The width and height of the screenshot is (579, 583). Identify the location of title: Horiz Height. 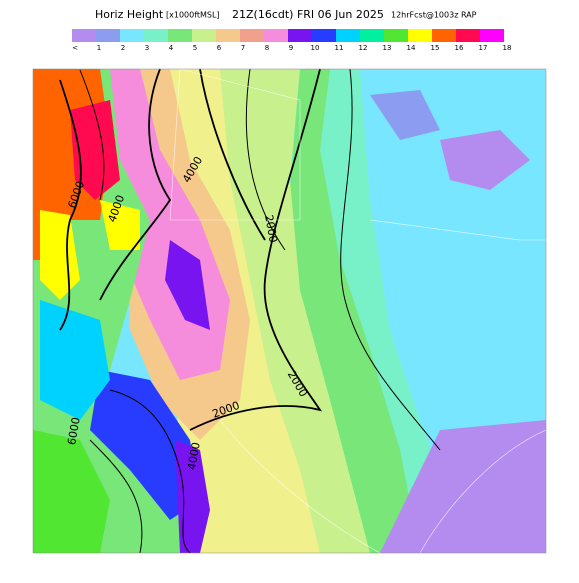
(129, 14).